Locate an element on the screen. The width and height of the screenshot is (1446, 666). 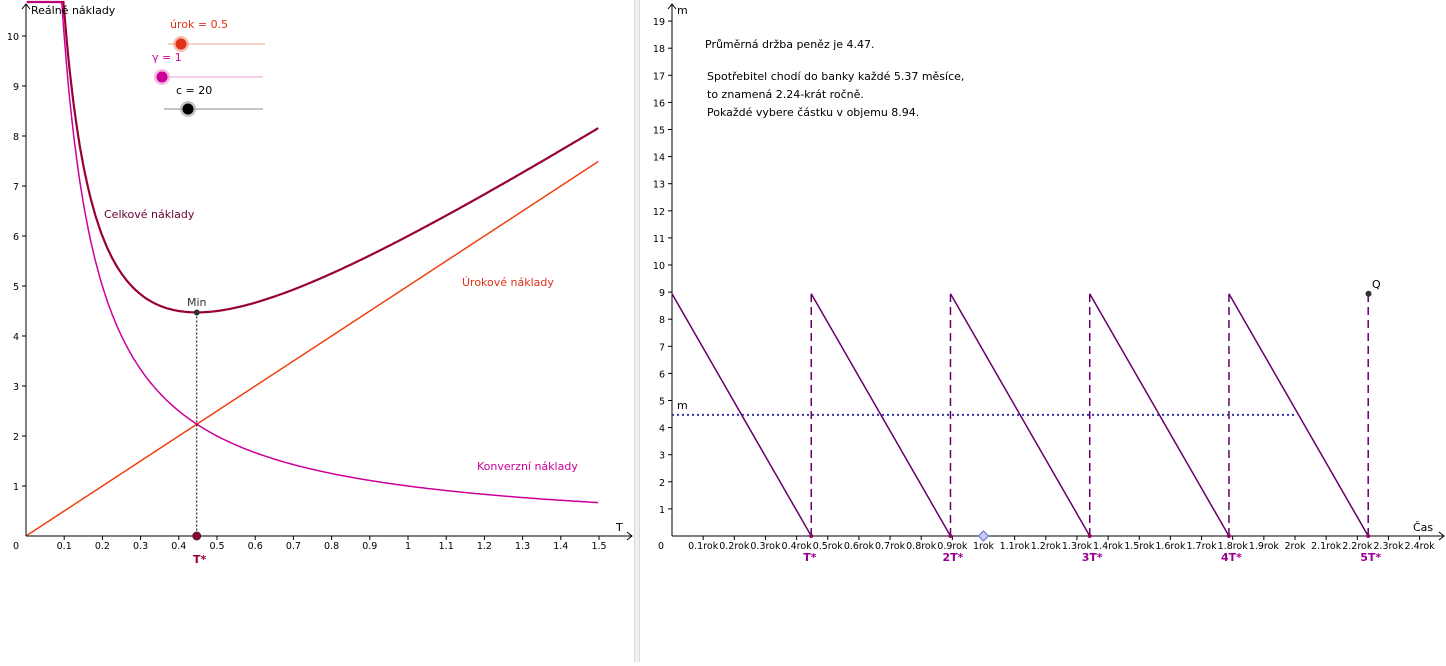
celkove-naklady-label: Celkové náklady is located at coordinates (149, 214).